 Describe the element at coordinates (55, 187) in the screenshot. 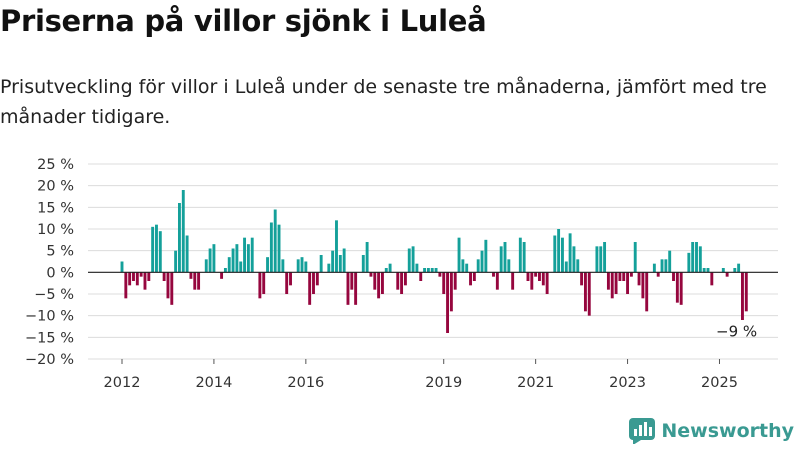

I see `y-tick-label: 20 %` at that location.